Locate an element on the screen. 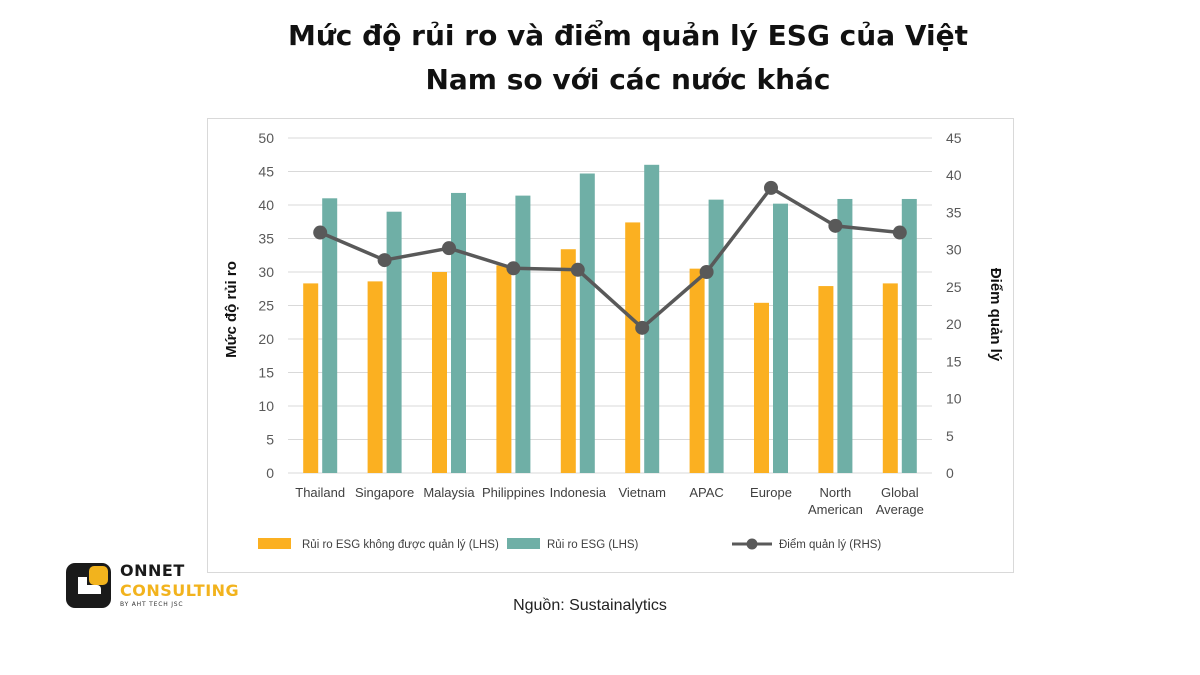  x-tick-label: Philippines is located at coordinates (513, 492).